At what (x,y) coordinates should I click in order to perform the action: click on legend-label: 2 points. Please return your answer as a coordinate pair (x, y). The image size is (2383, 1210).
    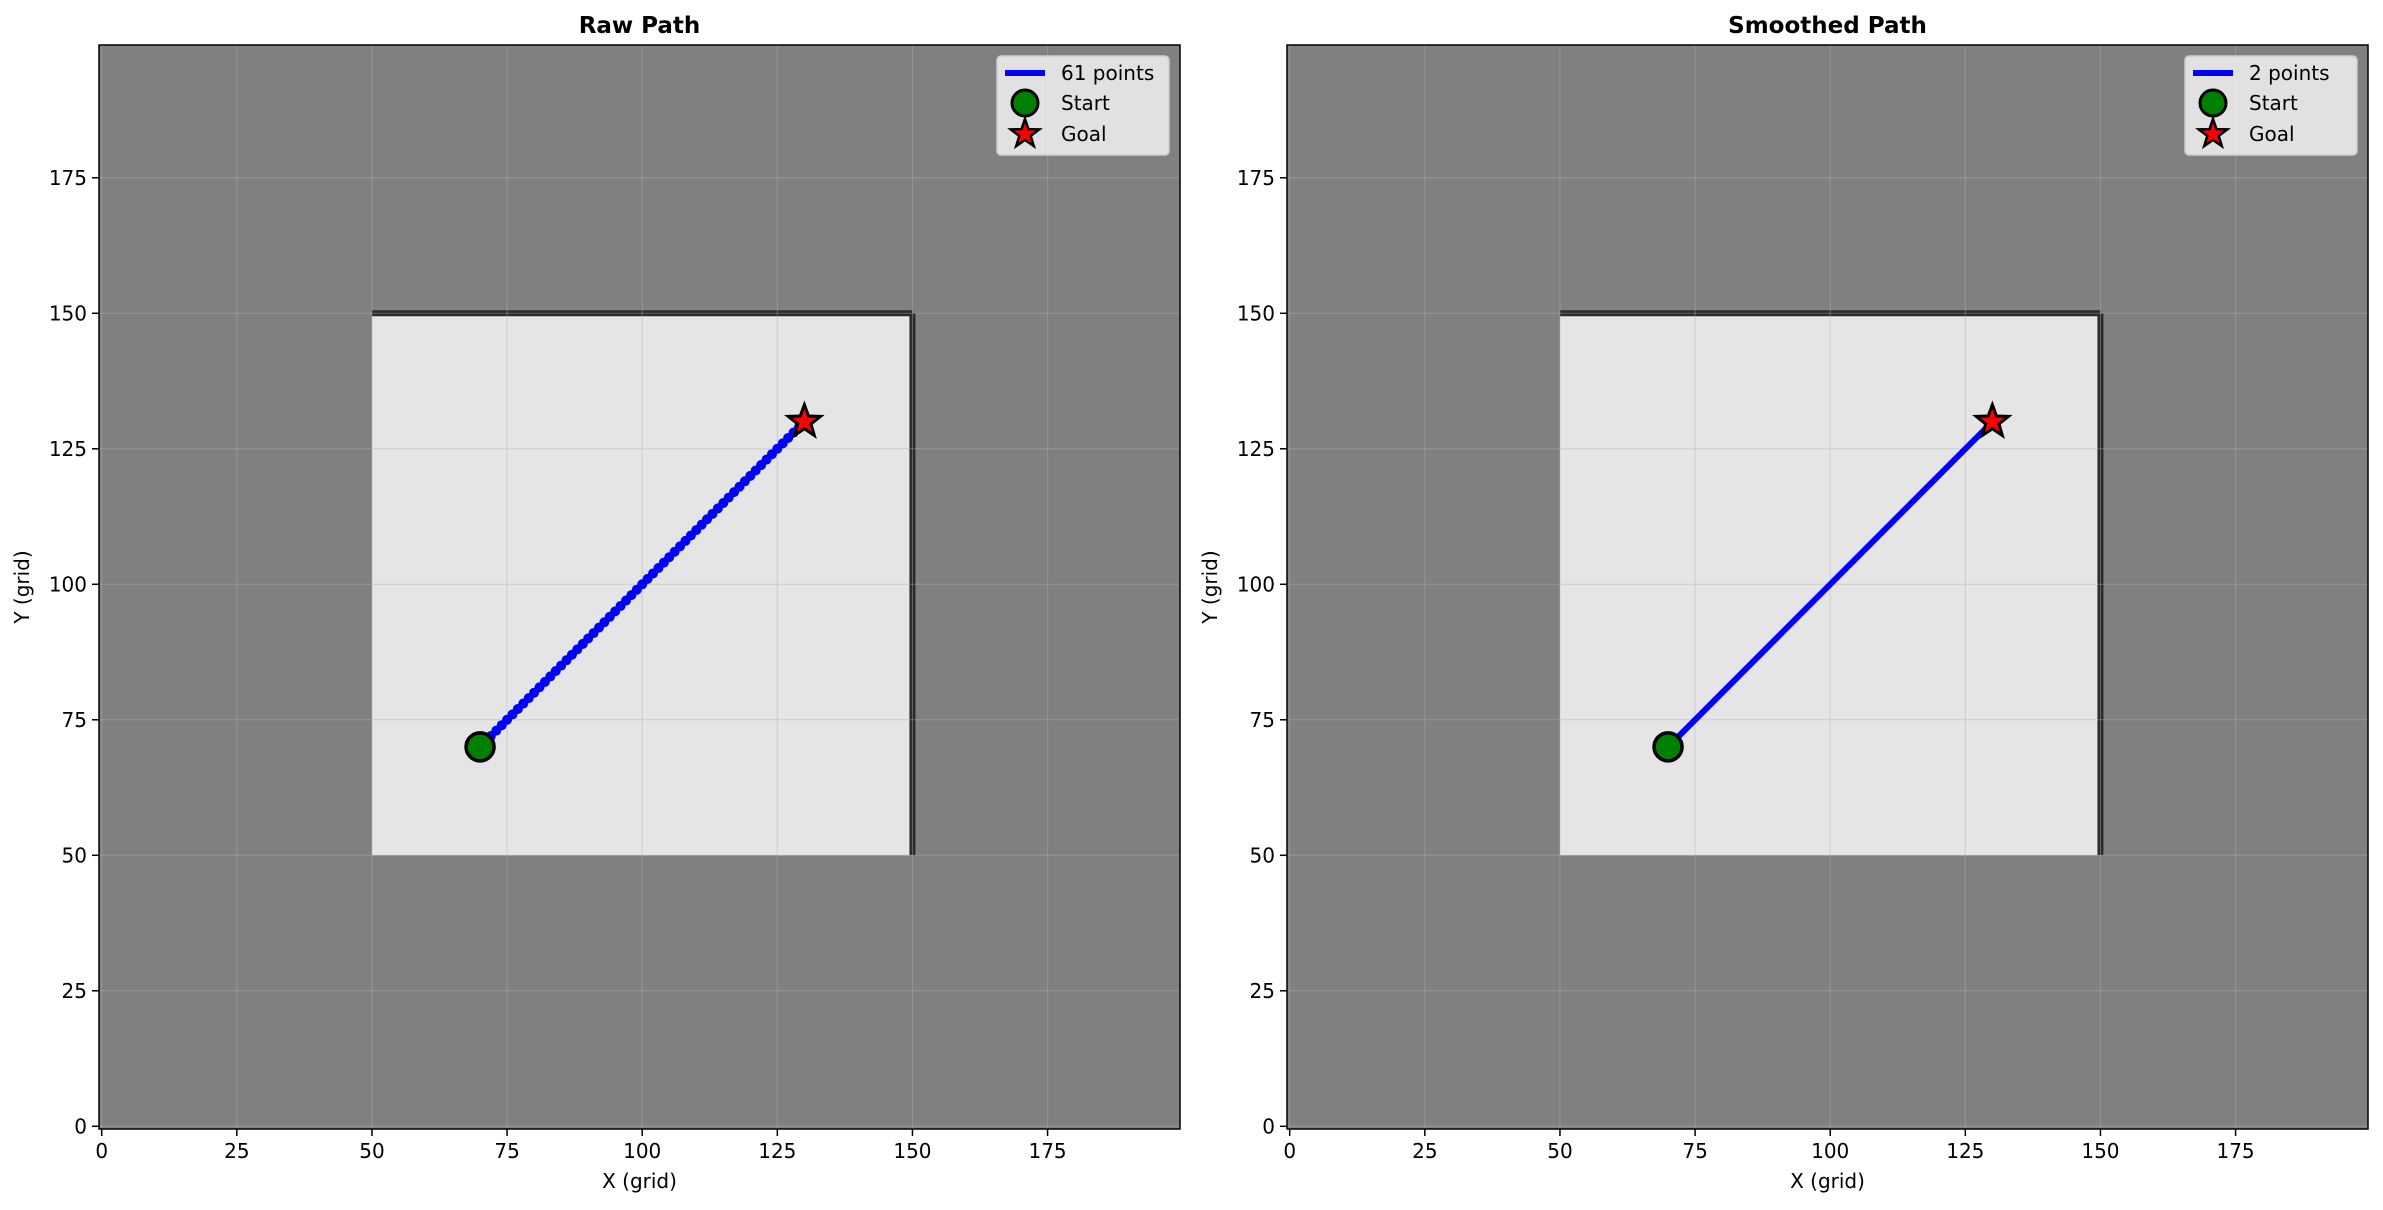
    Looking at the image, I should click on (2289, 73).